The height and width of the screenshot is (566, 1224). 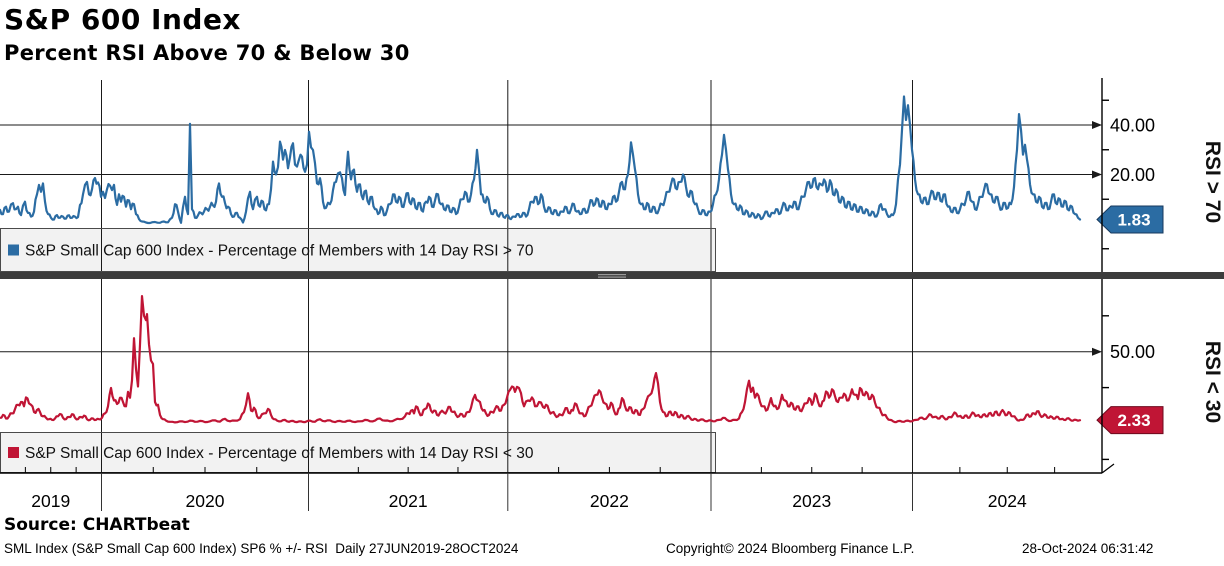 I want to click on year-label: 2021, so click(x=408, y=501).